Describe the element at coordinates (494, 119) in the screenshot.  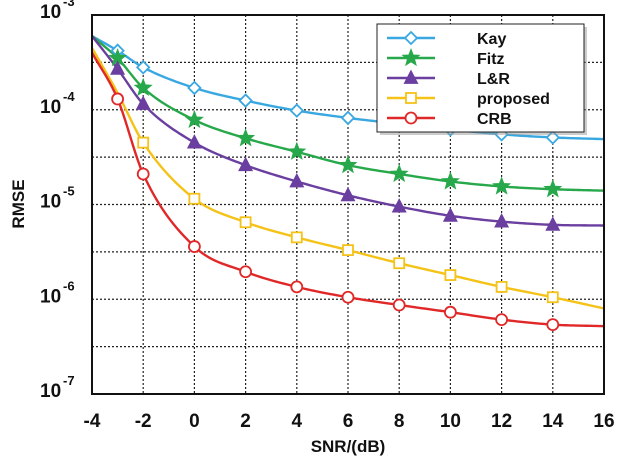
I see `legend-label: CRB` at that location.